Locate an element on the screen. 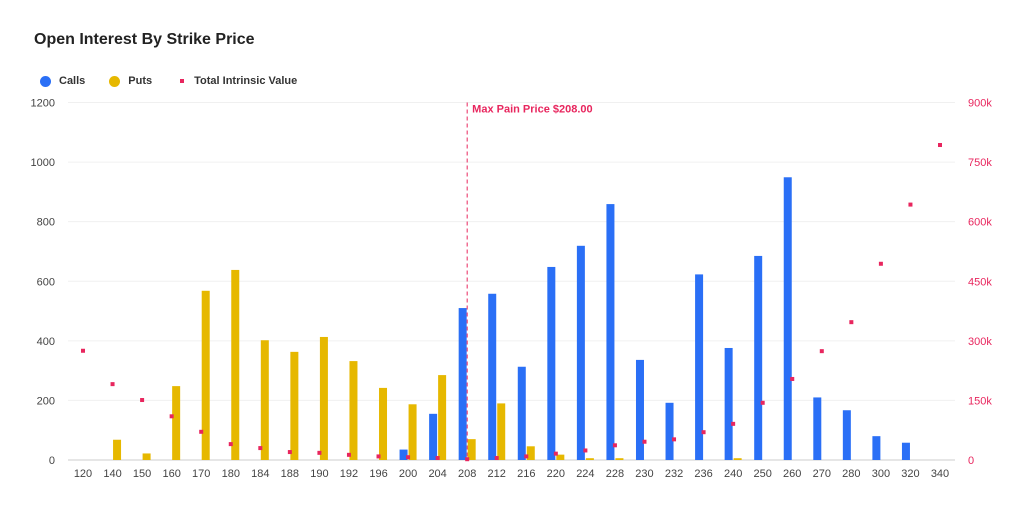  x-axis-tick: 184 is located at coordinates (260, 474).